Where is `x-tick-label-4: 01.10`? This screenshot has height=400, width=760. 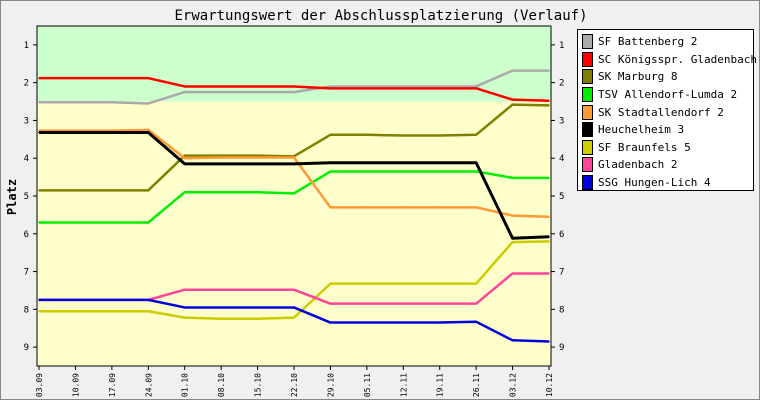
x-tick-label-4: 01.10 is located at coordinates (185, 385).